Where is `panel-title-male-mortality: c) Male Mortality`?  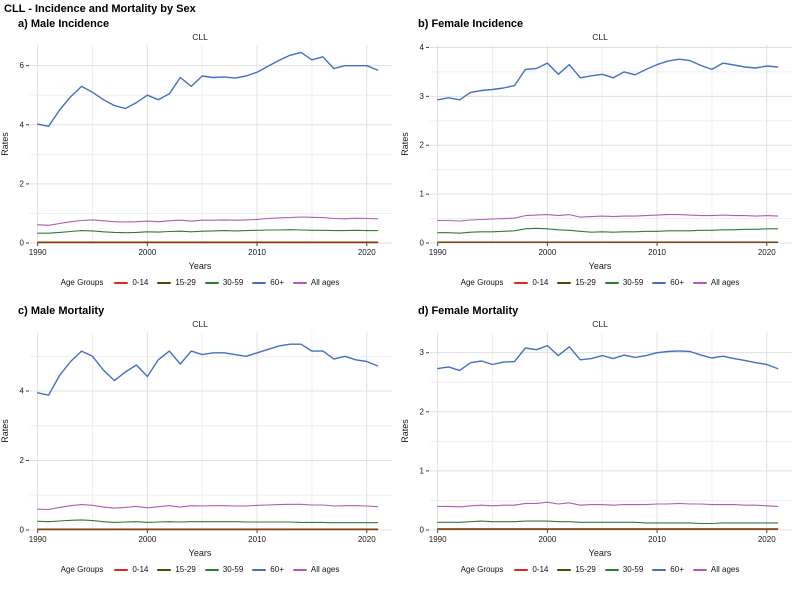 panel-title-male-mortality: c) Male Mortality is located at coordinates (61, 311).